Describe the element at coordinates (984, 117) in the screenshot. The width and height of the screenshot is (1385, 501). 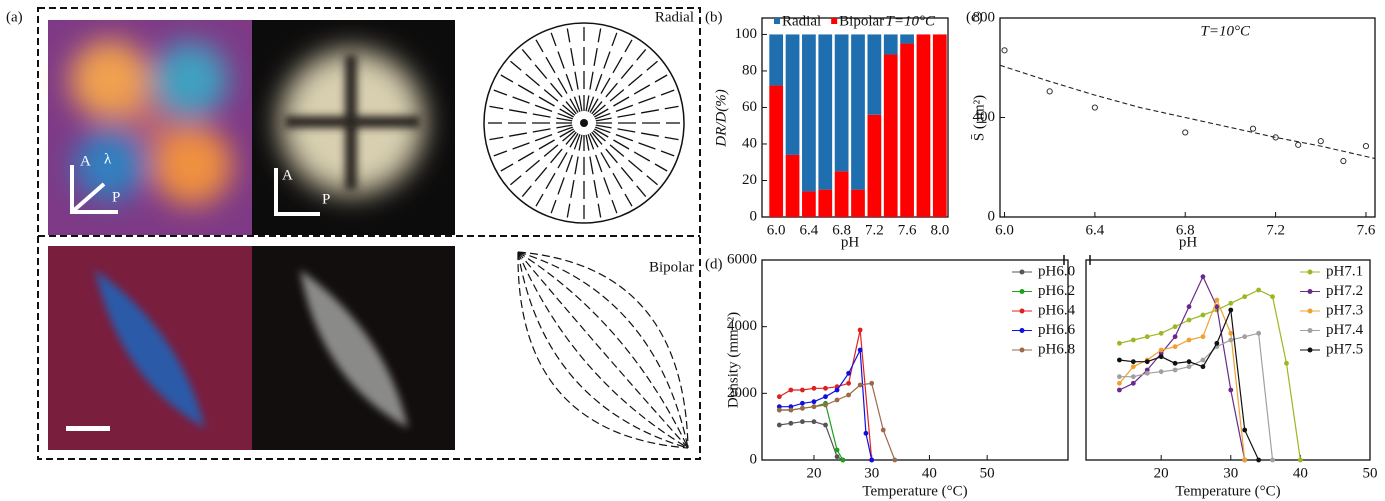
I see `y-tick-label: 400` at that location.